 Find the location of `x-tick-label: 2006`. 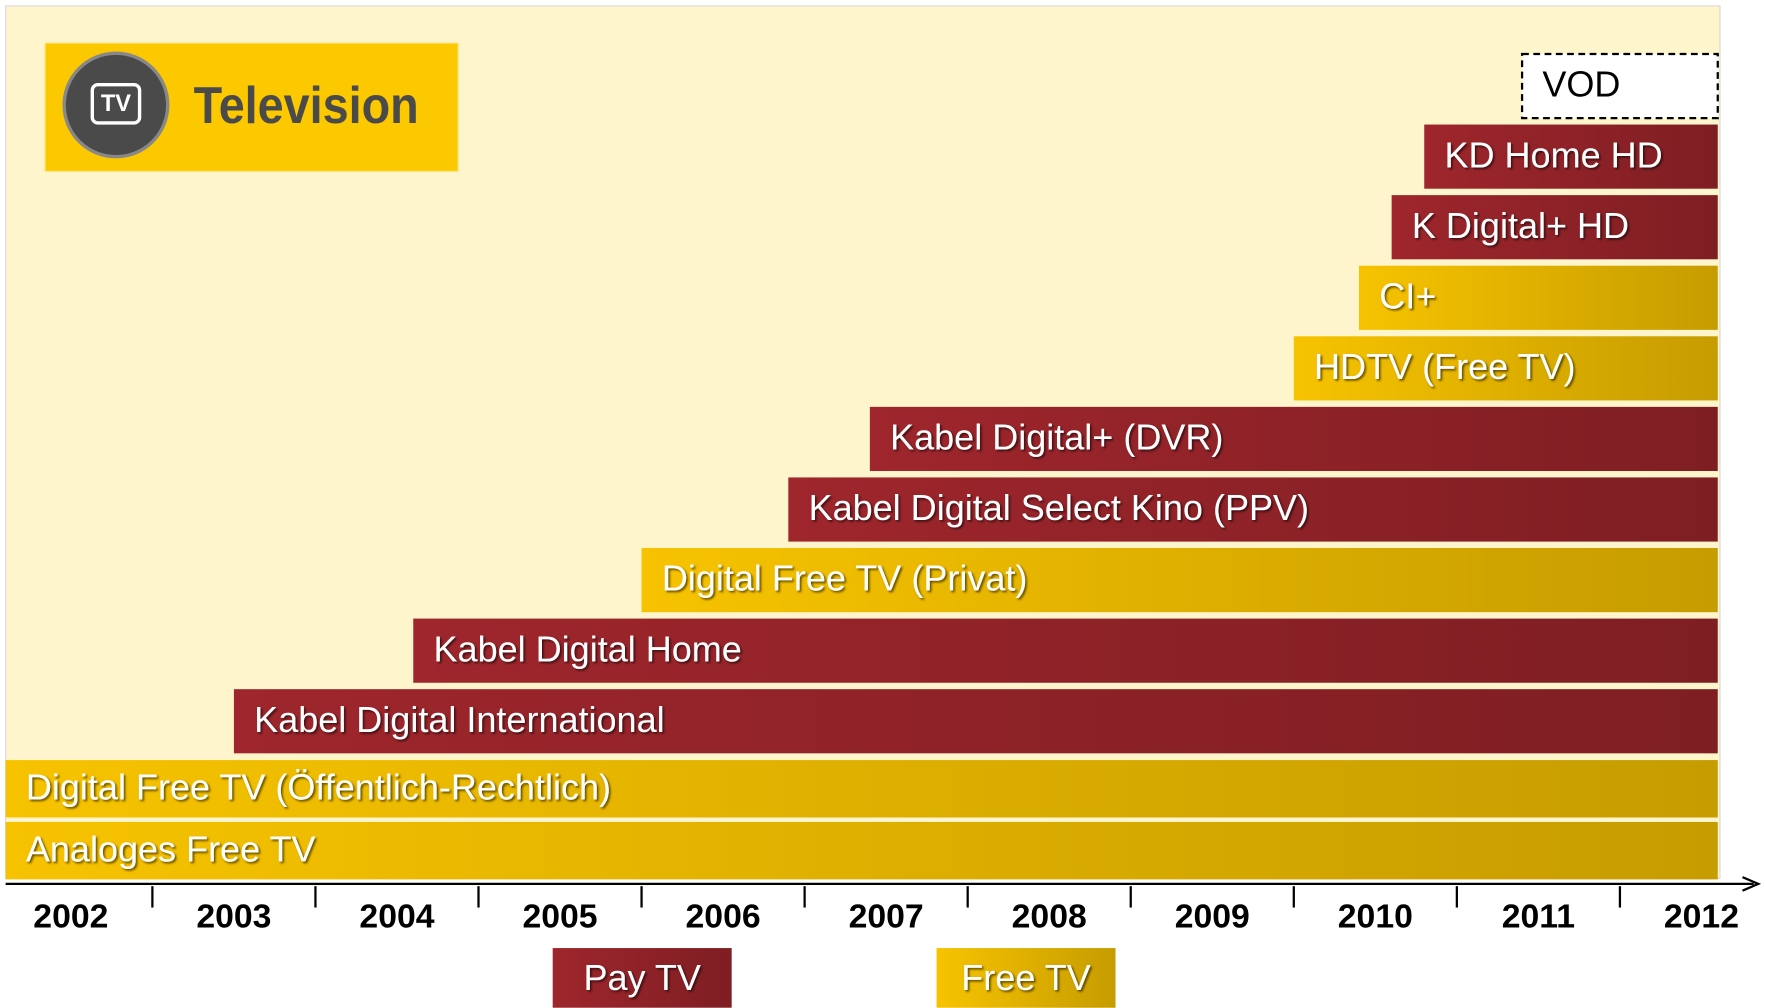

x-tick-label: 2006 is located at coordinates (723, 917).